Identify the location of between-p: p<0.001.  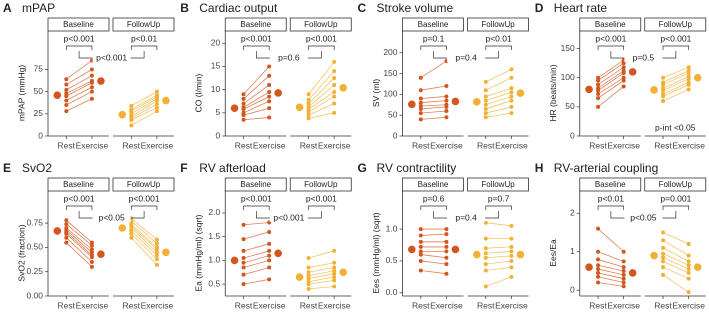
(111, 57).